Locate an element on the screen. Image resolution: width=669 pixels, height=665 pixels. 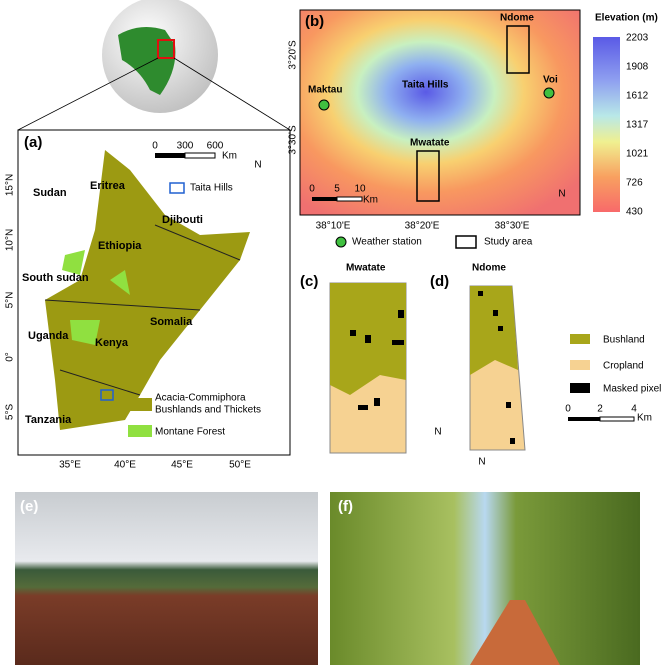
legend-label: Study area is located at coordinates (508, 242).